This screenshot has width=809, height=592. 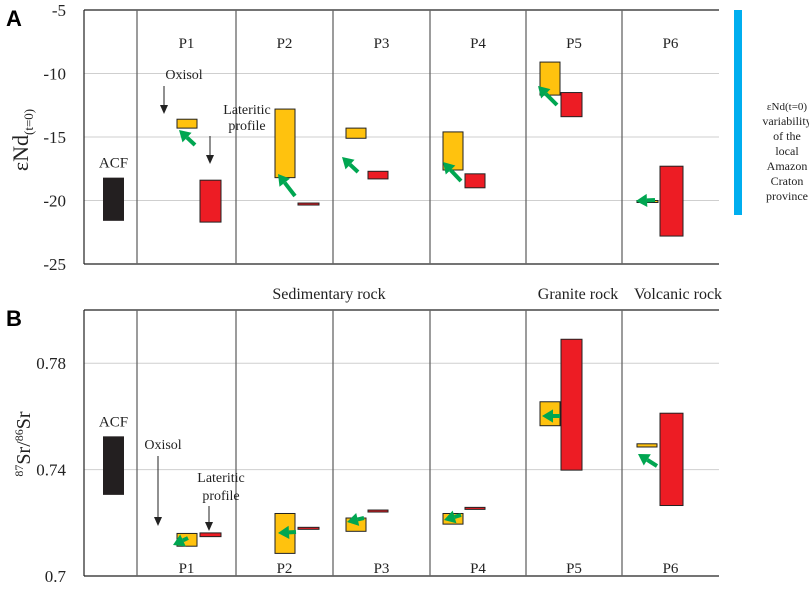 What do you see at coordinates (19, 435) in the screenshot?
I see `y-axis-title-sup2: 86` at bounding box center [19, 435].